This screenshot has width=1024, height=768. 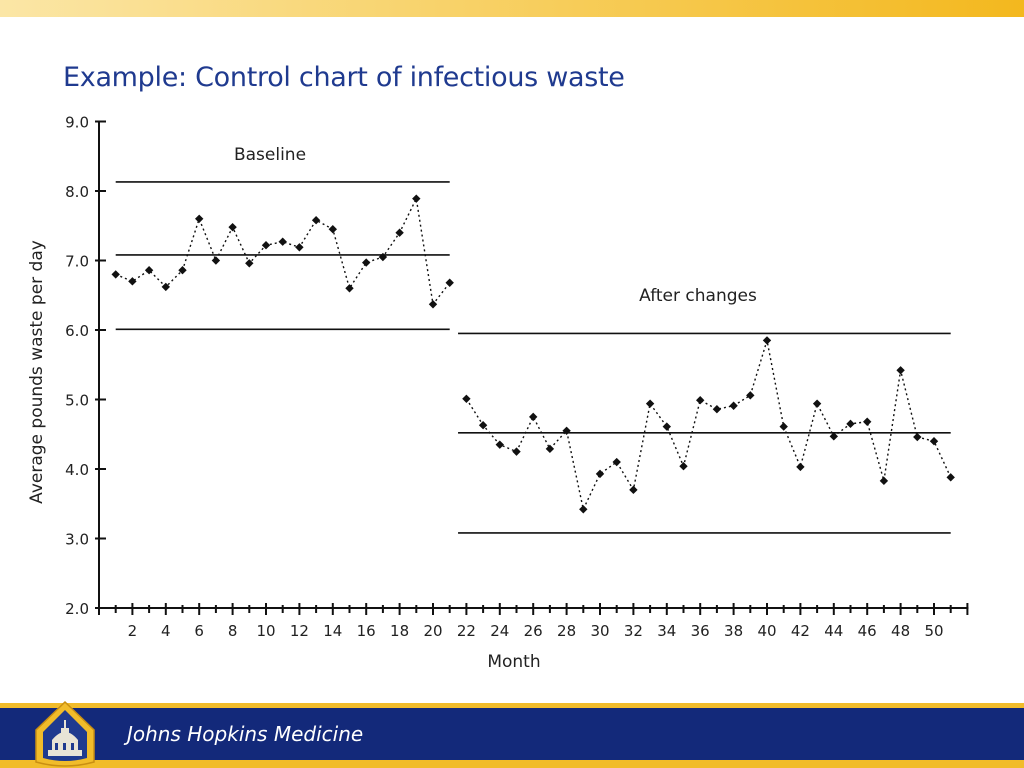 What do you see at coordinates (65, 733) in the screenshot?
I see `johns-hopkins-shield-logo-icon` at bounding box center [65, 733].